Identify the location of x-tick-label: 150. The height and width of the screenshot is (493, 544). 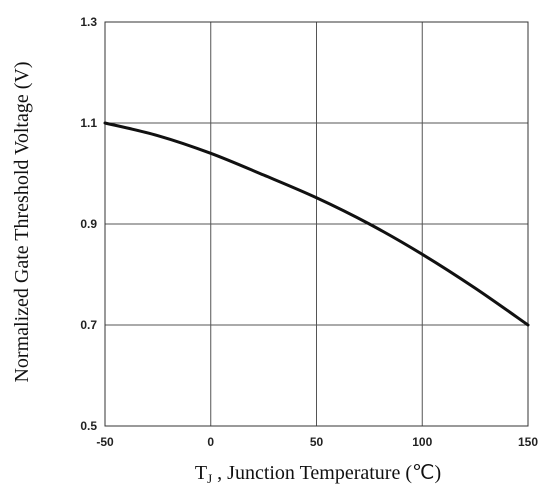
(528, 442).